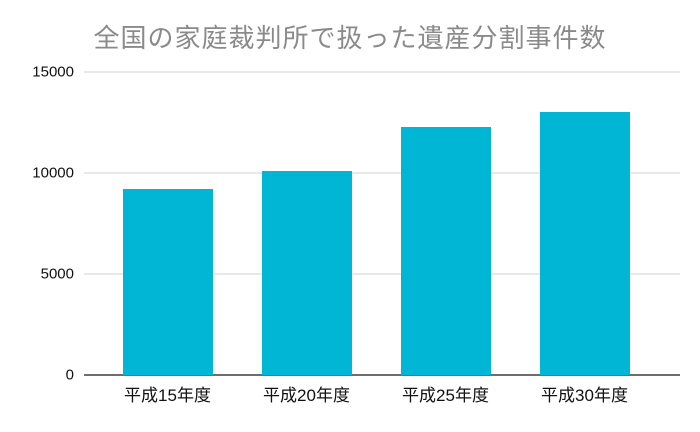 The width and height of the screenshot is (700, 432). Describe the element at coordinates (445, 395) in the screenshot. I see `x-axis-label: 平成25年度` at that location.